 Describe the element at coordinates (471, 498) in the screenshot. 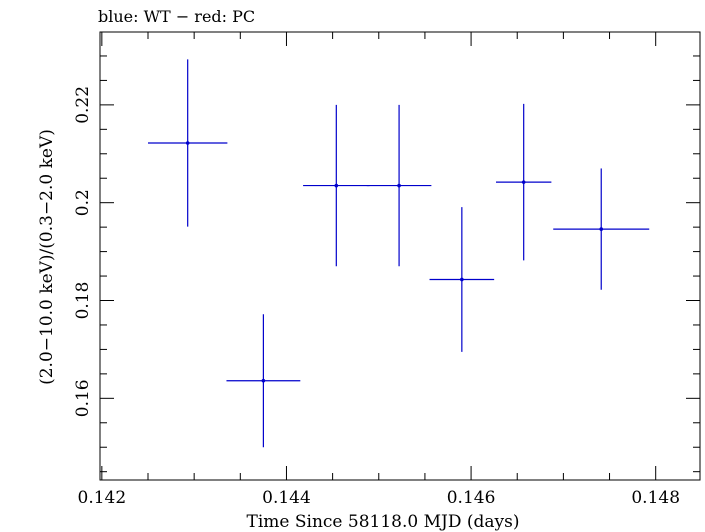

I see `x-tick-label: 0.146` at that location.